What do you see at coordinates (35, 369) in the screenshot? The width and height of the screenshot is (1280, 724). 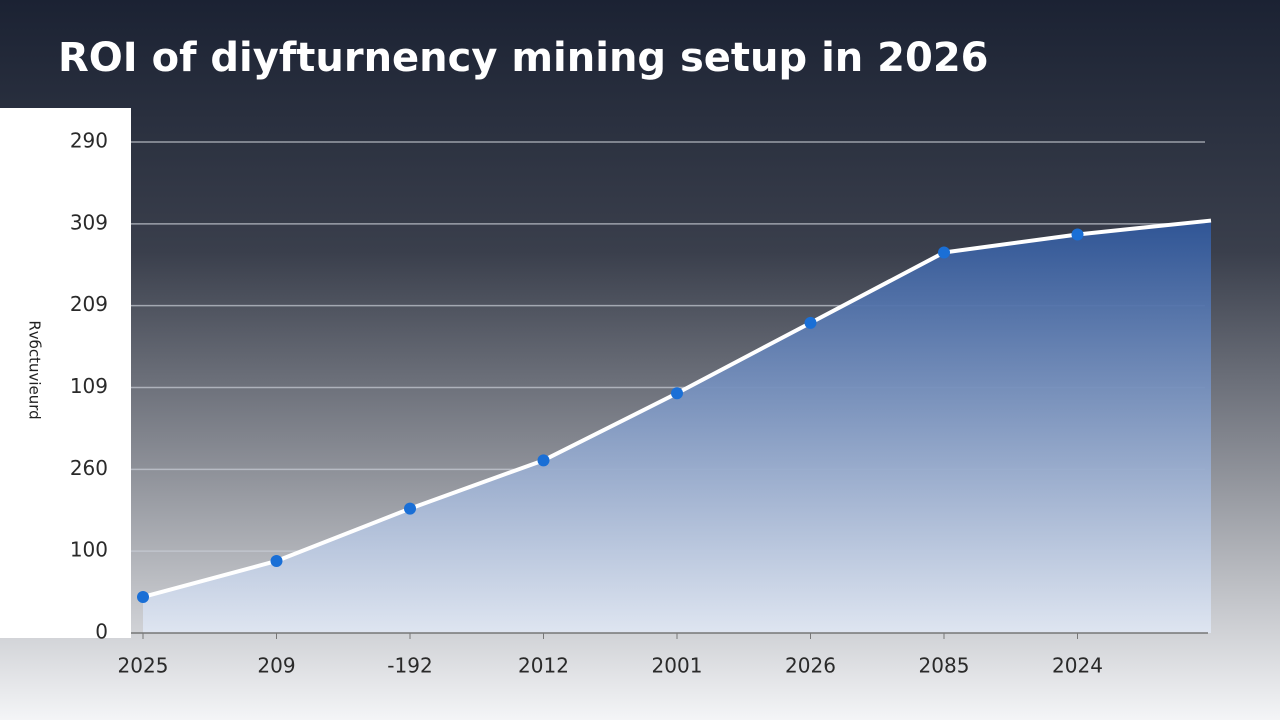 I see `y-axis-label: Rvбctuvieurd` at bounding box center [35, 369].